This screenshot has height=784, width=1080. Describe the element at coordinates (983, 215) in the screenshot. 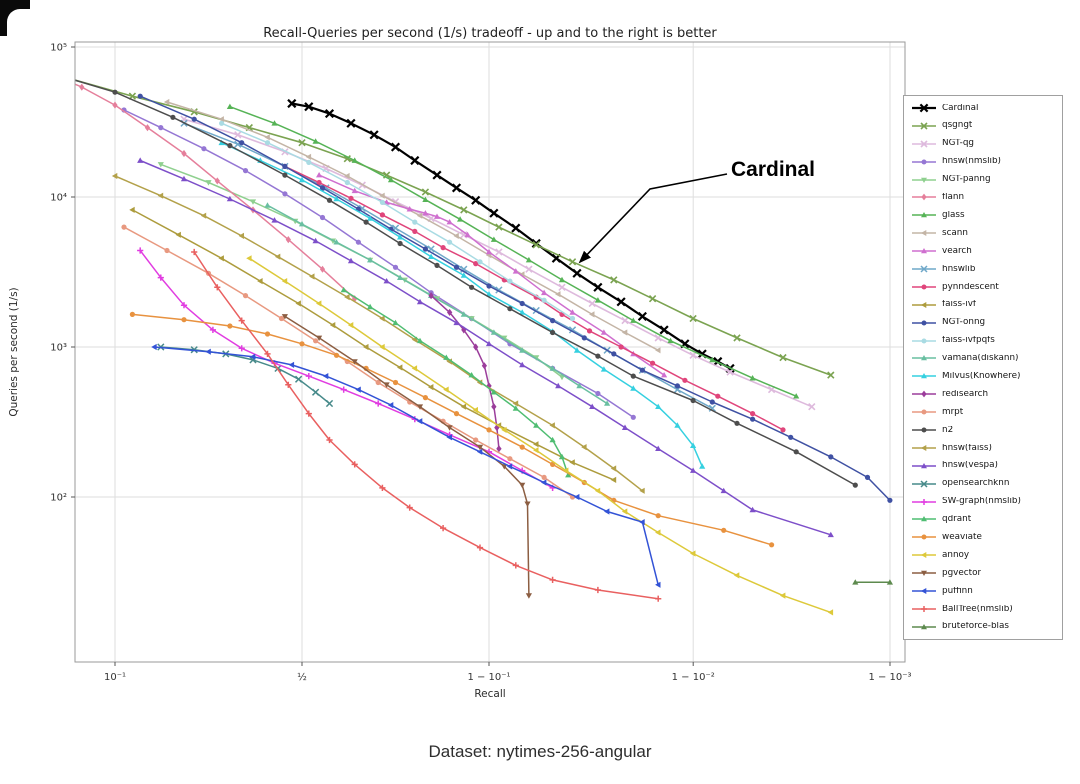

I see `legend-item: glass` at that location.